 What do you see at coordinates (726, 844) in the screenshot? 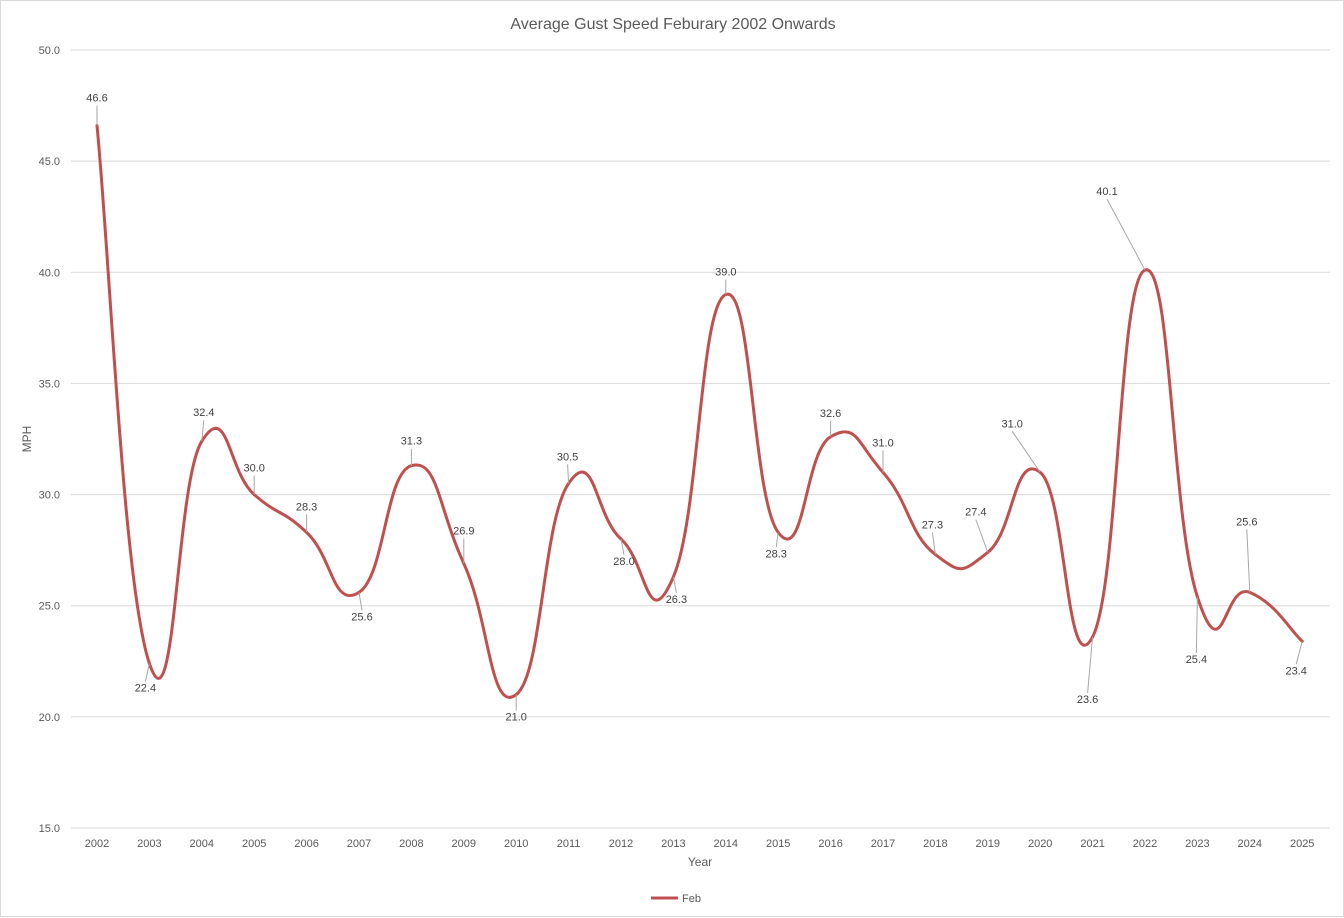
I see `x-tick-label: 2014` at bounding box center [726, 844].